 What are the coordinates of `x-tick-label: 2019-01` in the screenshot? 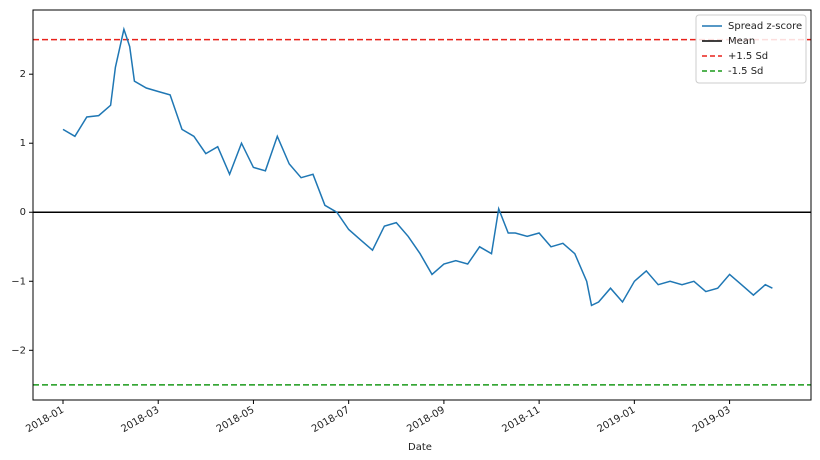 It's located at (617, 420).